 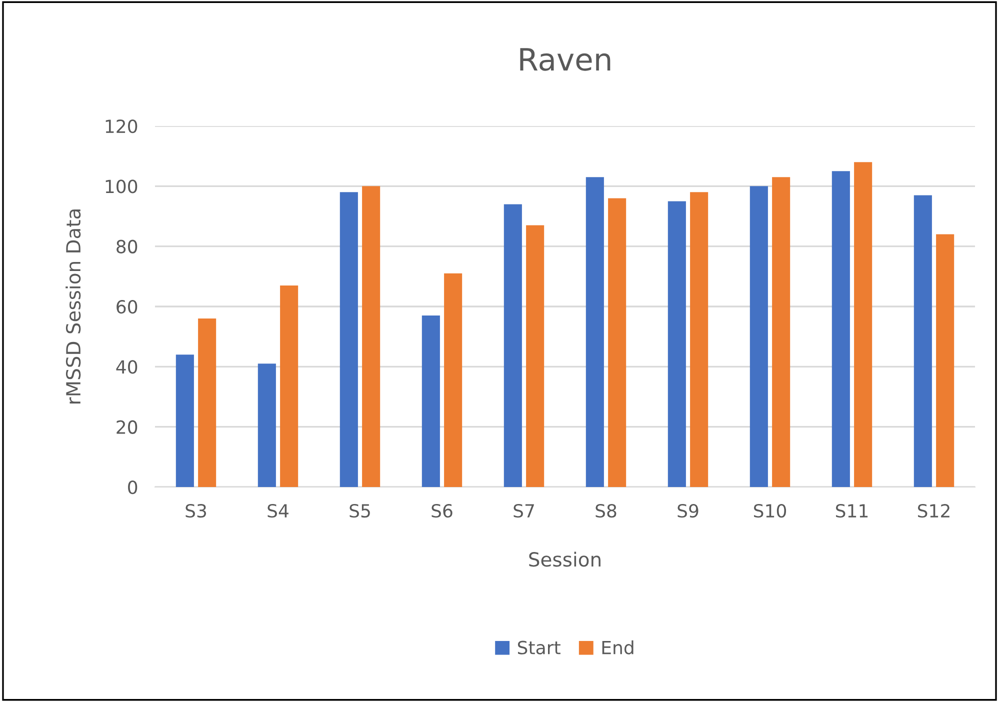 What do you see at coordinates (127, 247) in the screenshot?
I see `y-tick-label: 80` at bounding box center [127, 247].